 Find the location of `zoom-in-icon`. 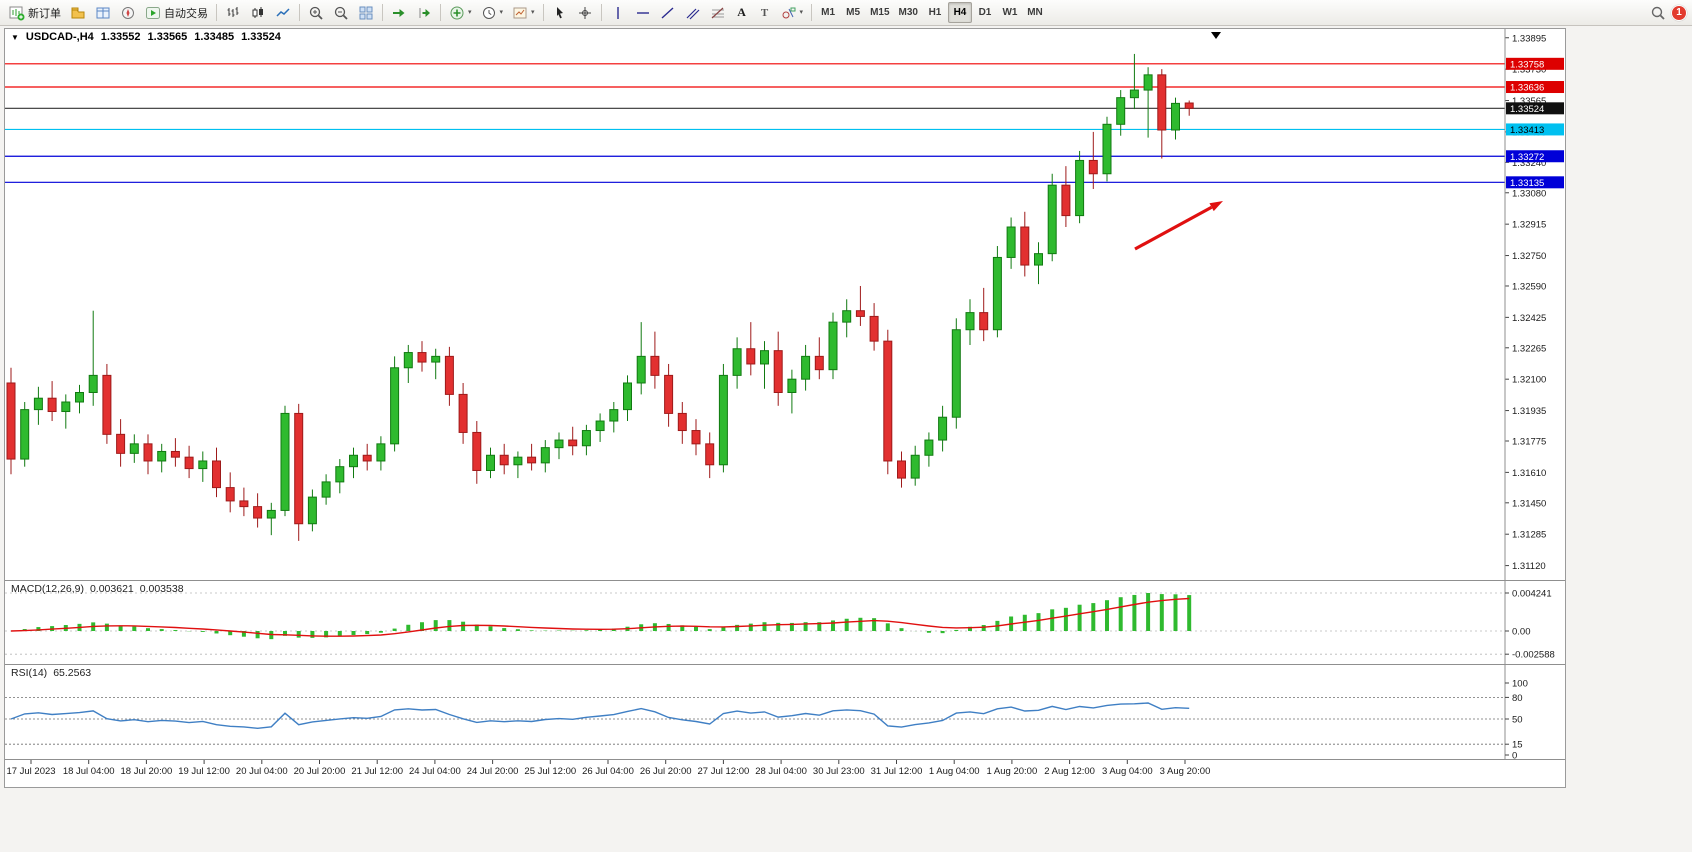

zoom-in-icon is located at coordinates (316, 13).